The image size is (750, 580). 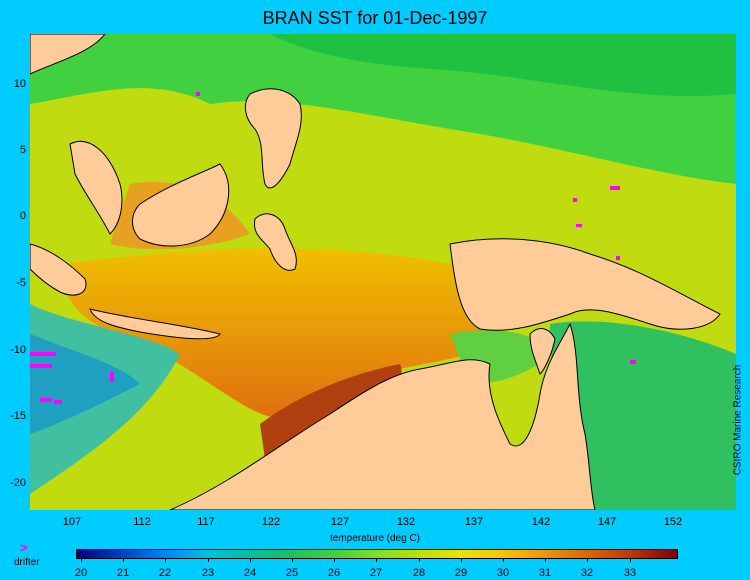 What do you see at coordinates (21, 283) in the screenshot?
I see `y-tick-label: -5` at bounding box center [21, 283].